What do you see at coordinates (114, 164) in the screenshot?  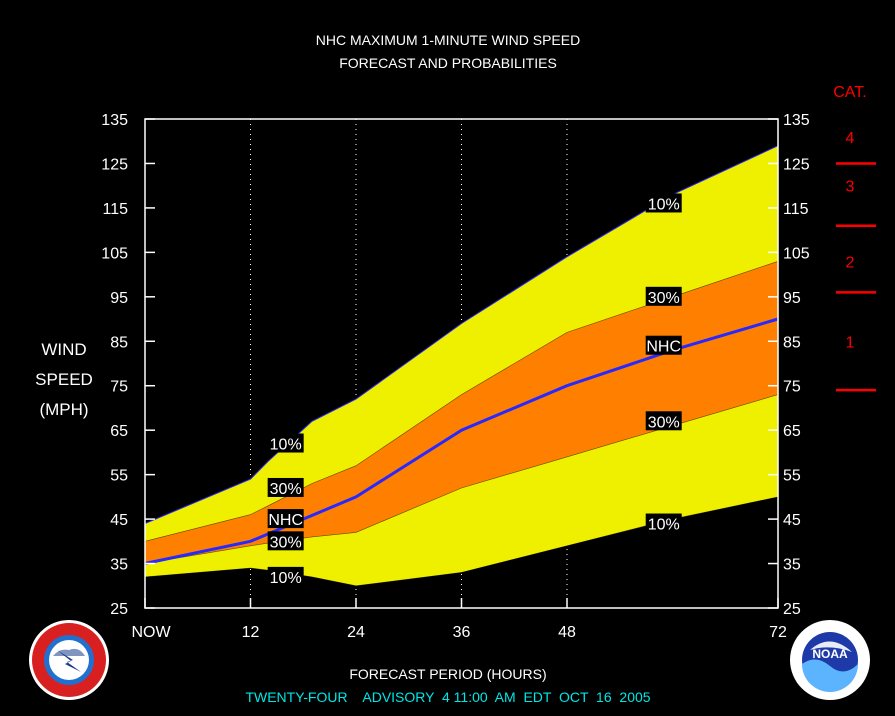 I see `y-tick-label-left: 125` at bounding box center [114, 164].